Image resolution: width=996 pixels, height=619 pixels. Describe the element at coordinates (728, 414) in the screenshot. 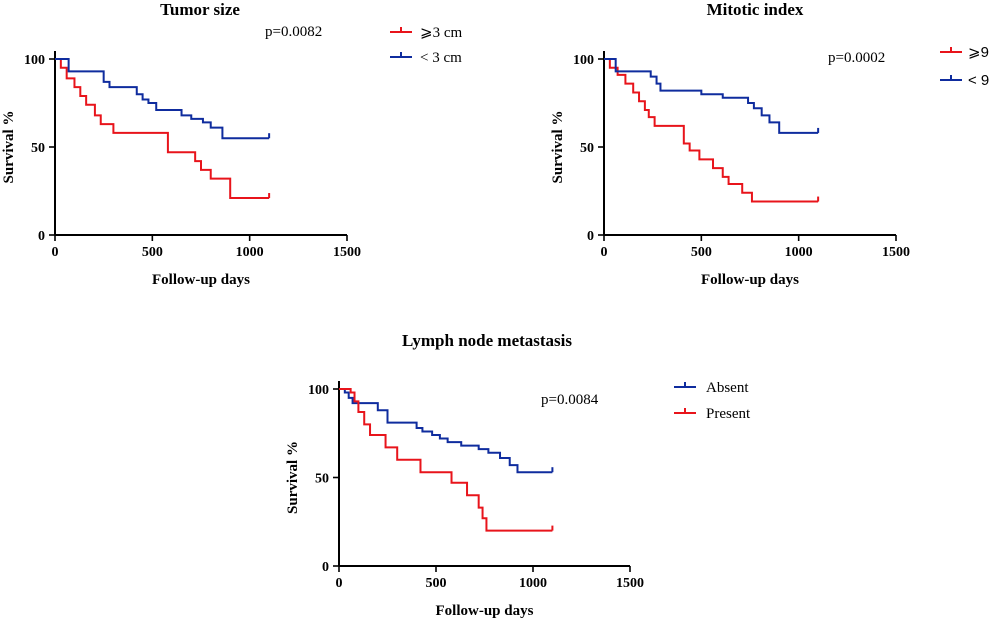

I see `legend-label: Present` at that location.